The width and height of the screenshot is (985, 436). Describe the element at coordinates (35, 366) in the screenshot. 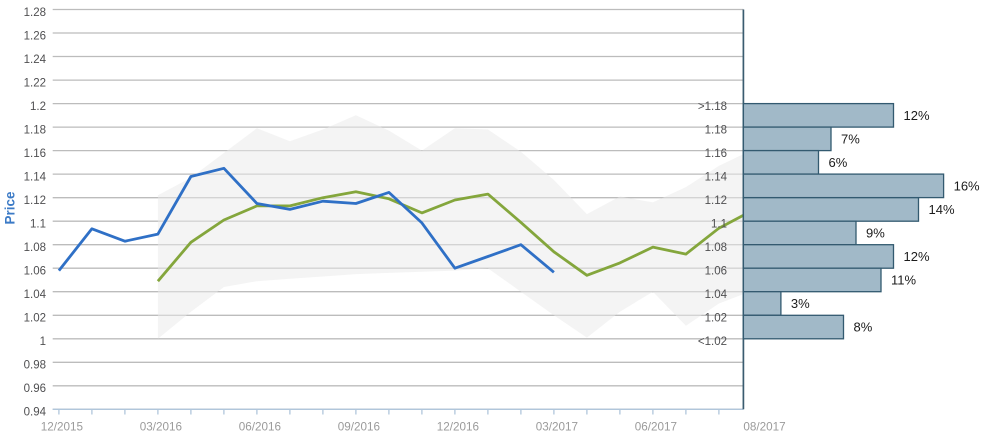

I see `svg-text: 0.98` at that location.